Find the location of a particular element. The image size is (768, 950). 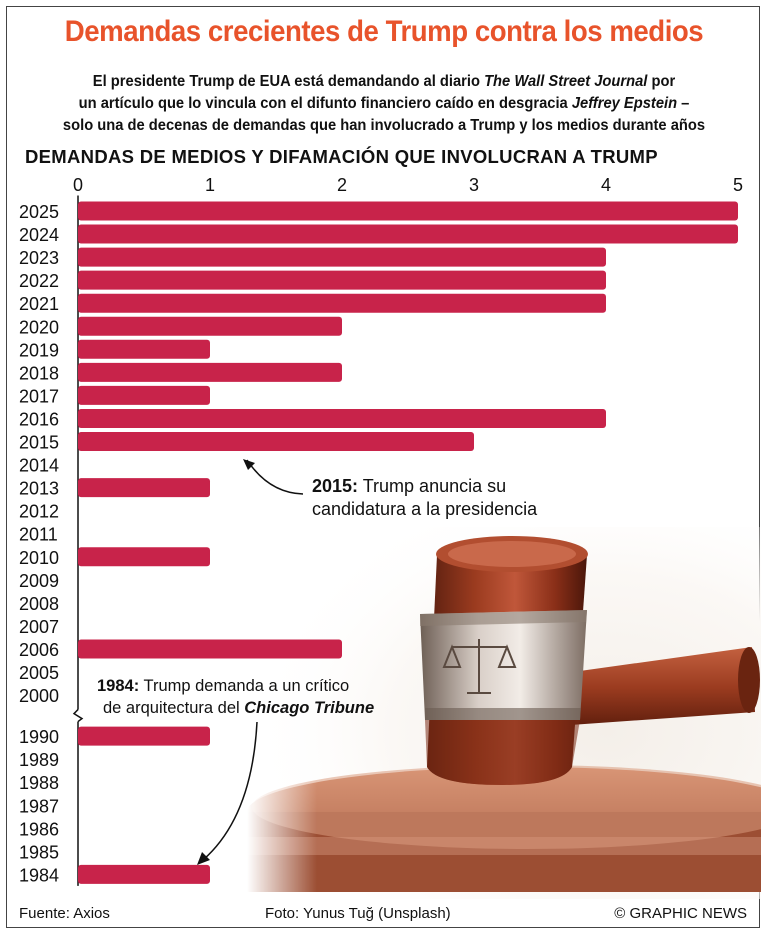

bar-2010 is located at coordinates (144, 557).